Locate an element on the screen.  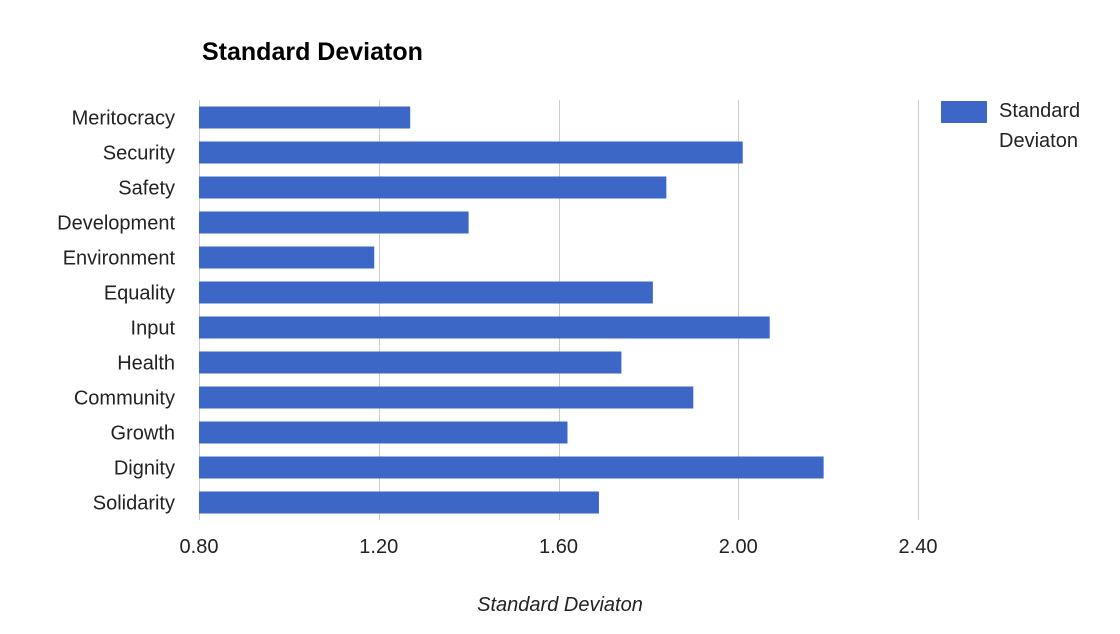
legend-swatch is located at coordinates (964, 112).